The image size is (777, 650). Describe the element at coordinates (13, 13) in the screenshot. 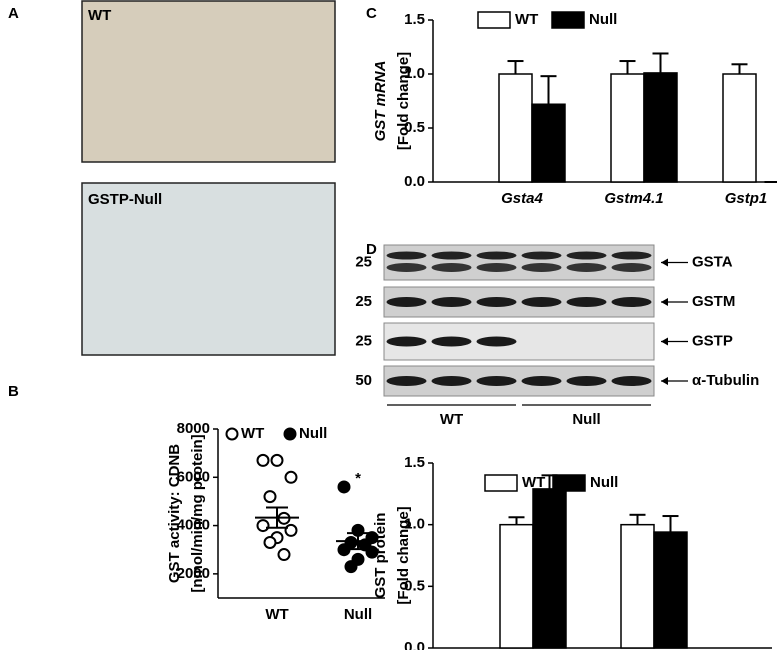

I see `panel-label: A` at that location.